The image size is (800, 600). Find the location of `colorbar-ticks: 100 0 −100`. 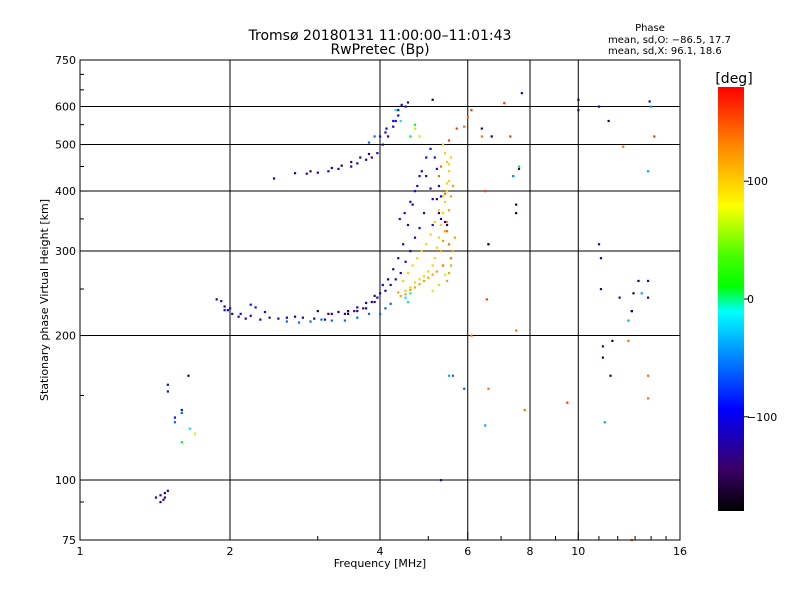

colorbar-ticks: 100 0 −100 is located at coordinates (760, 299).